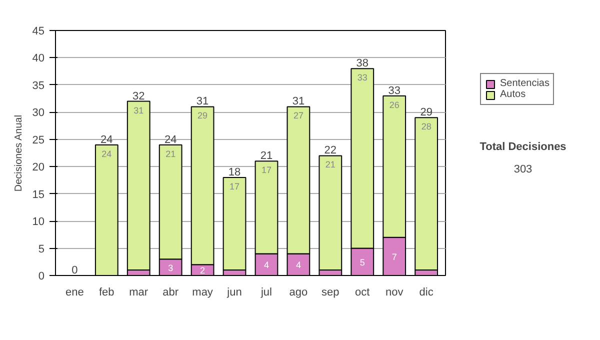  Describe the element at coordinates (331, 292) in the screenshot. I see `x-tick-label: sep` at that location.